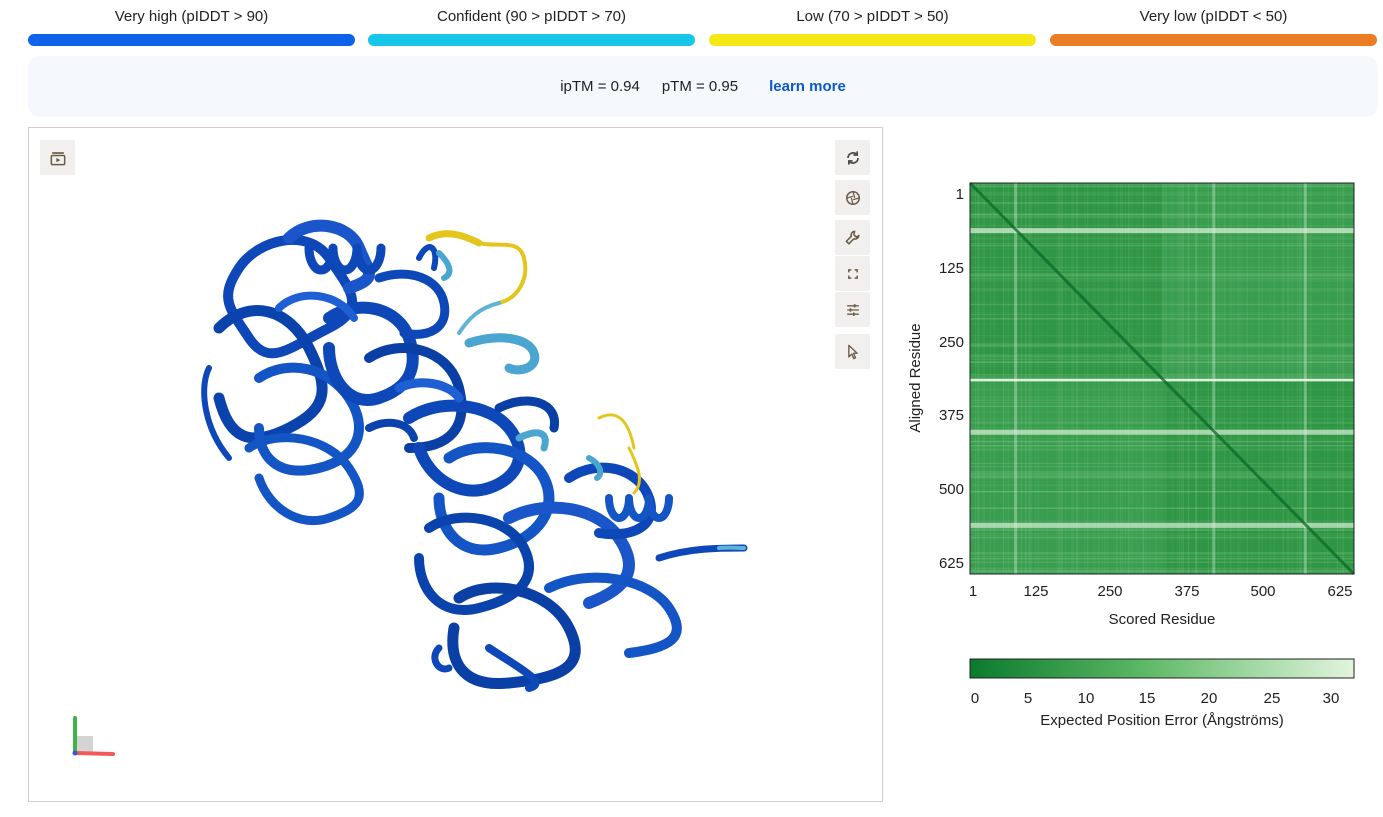  What do you see at coordinates (1162, 378) in the screenshot?
I see `heatmap-diagonal` at bounding box center [1162, 378].